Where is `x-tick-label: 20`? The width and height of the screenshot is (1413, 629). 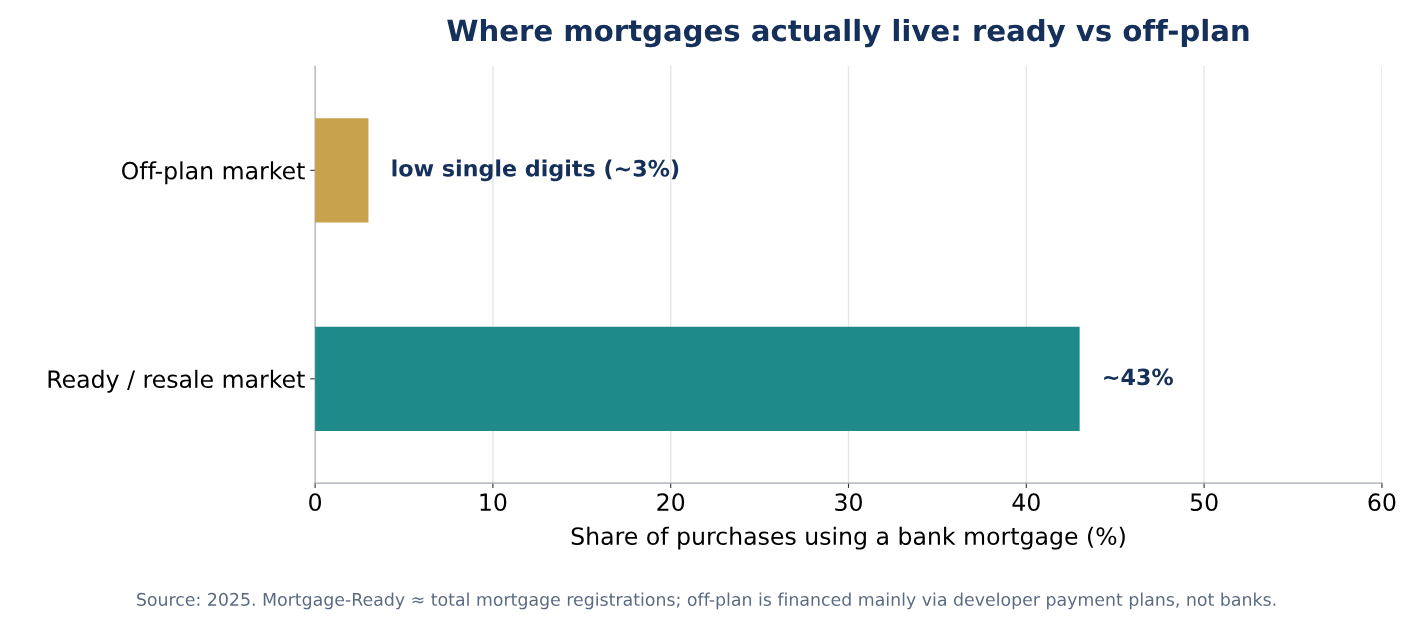 x-tick-label: 20 is located at coordinates (671, 502).